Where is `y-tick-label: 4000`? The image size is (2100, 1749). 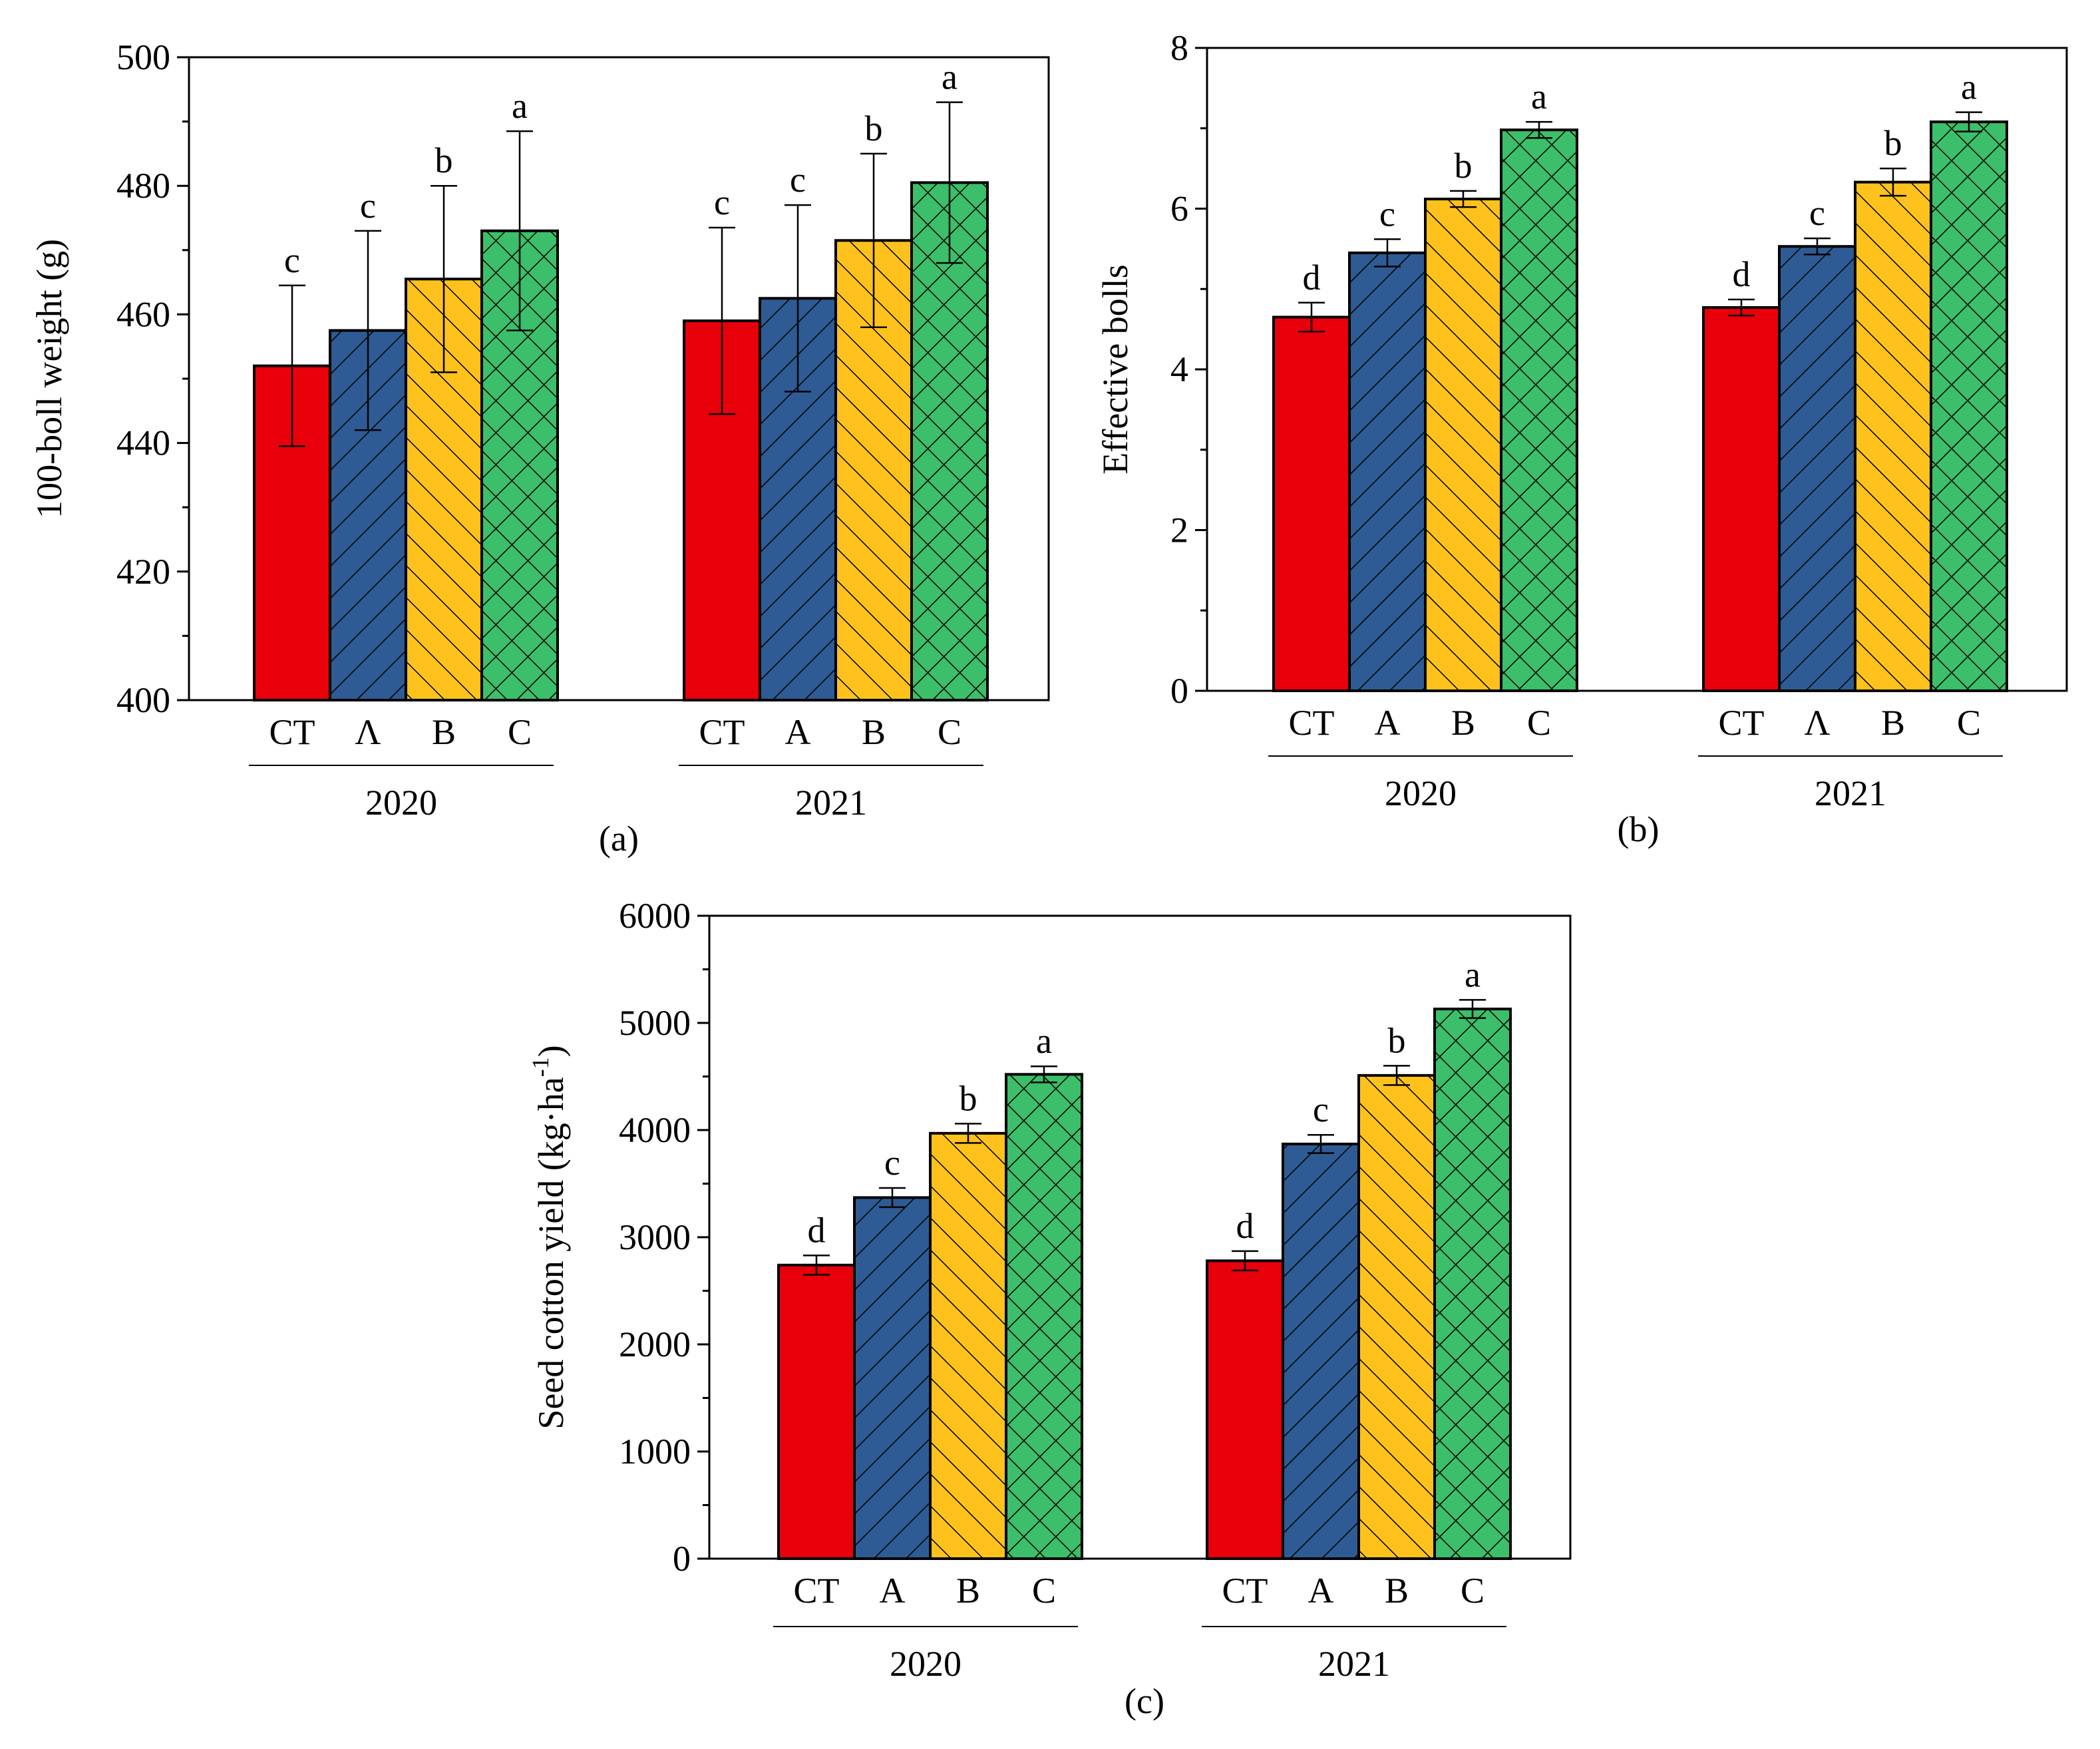 y-tick-label: 4000 is located at coordinates (655, 1130).